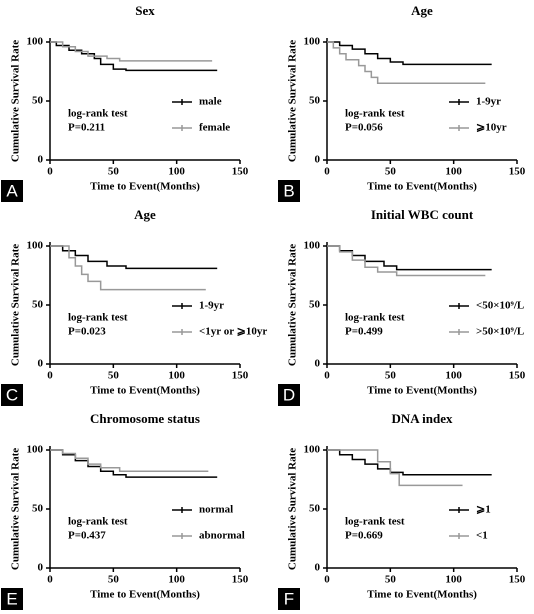 The image size is (534, 614). What do you see at coordinates (145, 10) in the screenshot?
I see `chart-title: Sex` at bounding box center [145, 10].